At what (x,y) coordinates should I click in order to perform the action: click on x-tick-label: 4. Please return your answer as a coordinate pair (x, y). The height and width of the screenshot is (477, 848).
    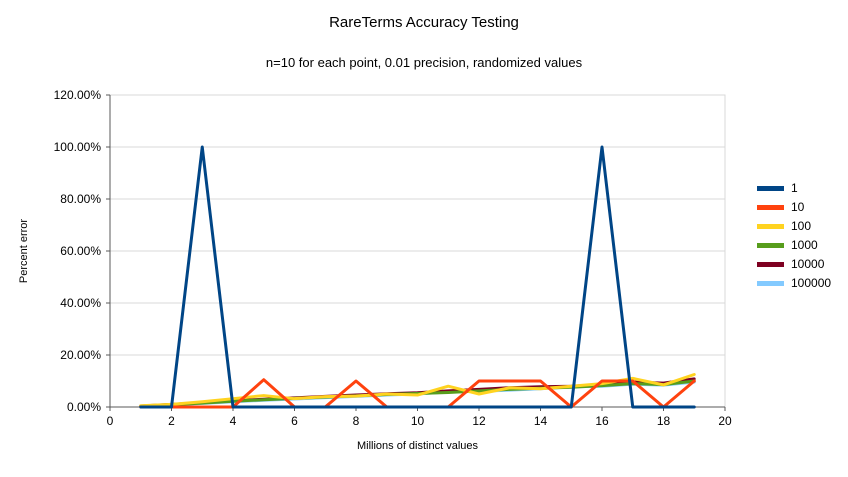
    Looking at the image, I should click on (233, 421).